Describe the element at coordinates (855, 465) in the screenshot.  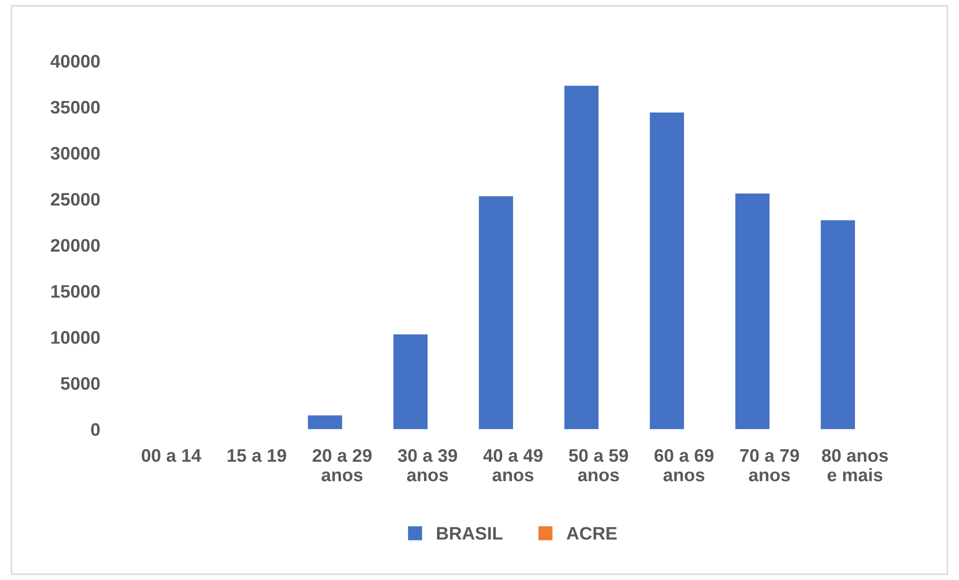
I see `x-tick-label: 80 anos e mais` at that location.